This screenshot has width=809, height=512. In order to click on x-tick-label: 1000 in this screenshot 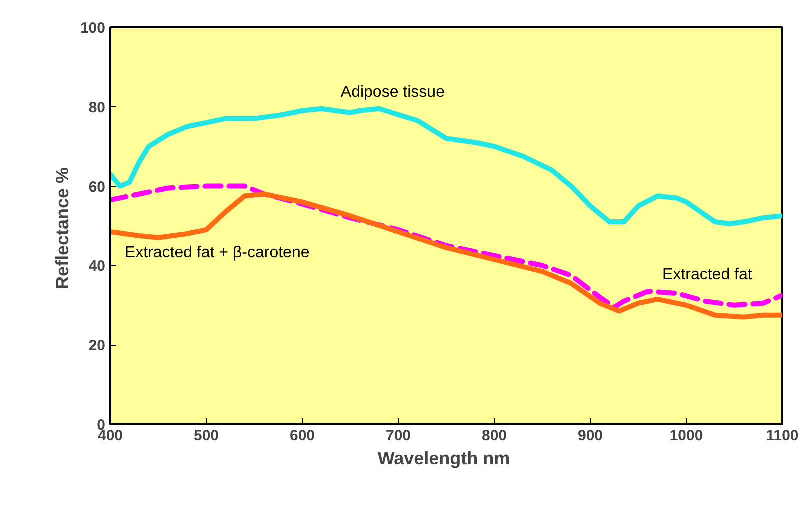, I will do `click(687, 436)`.